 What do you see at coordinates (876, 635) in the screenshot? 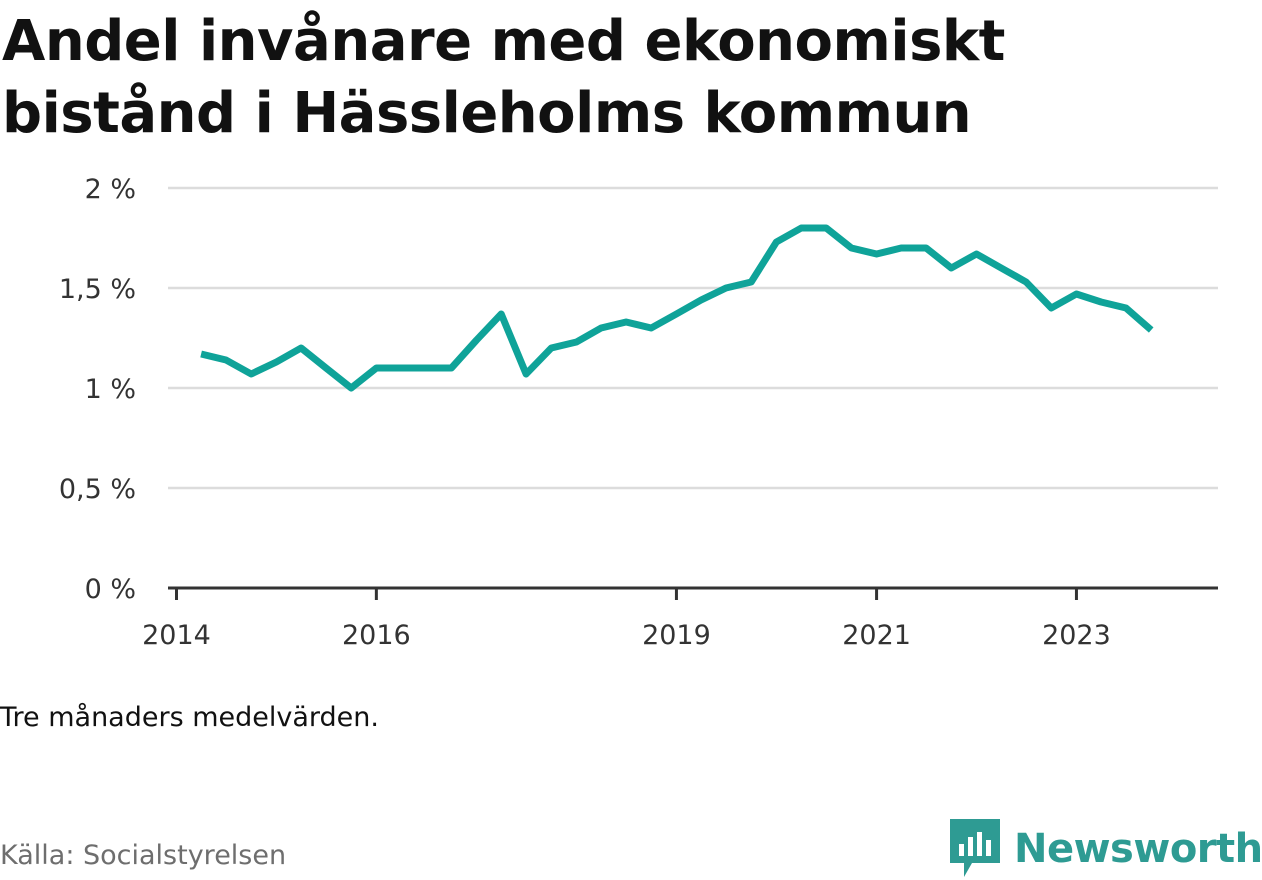
I see `x-tick-label: 2021` at bounding box center [876, 635].